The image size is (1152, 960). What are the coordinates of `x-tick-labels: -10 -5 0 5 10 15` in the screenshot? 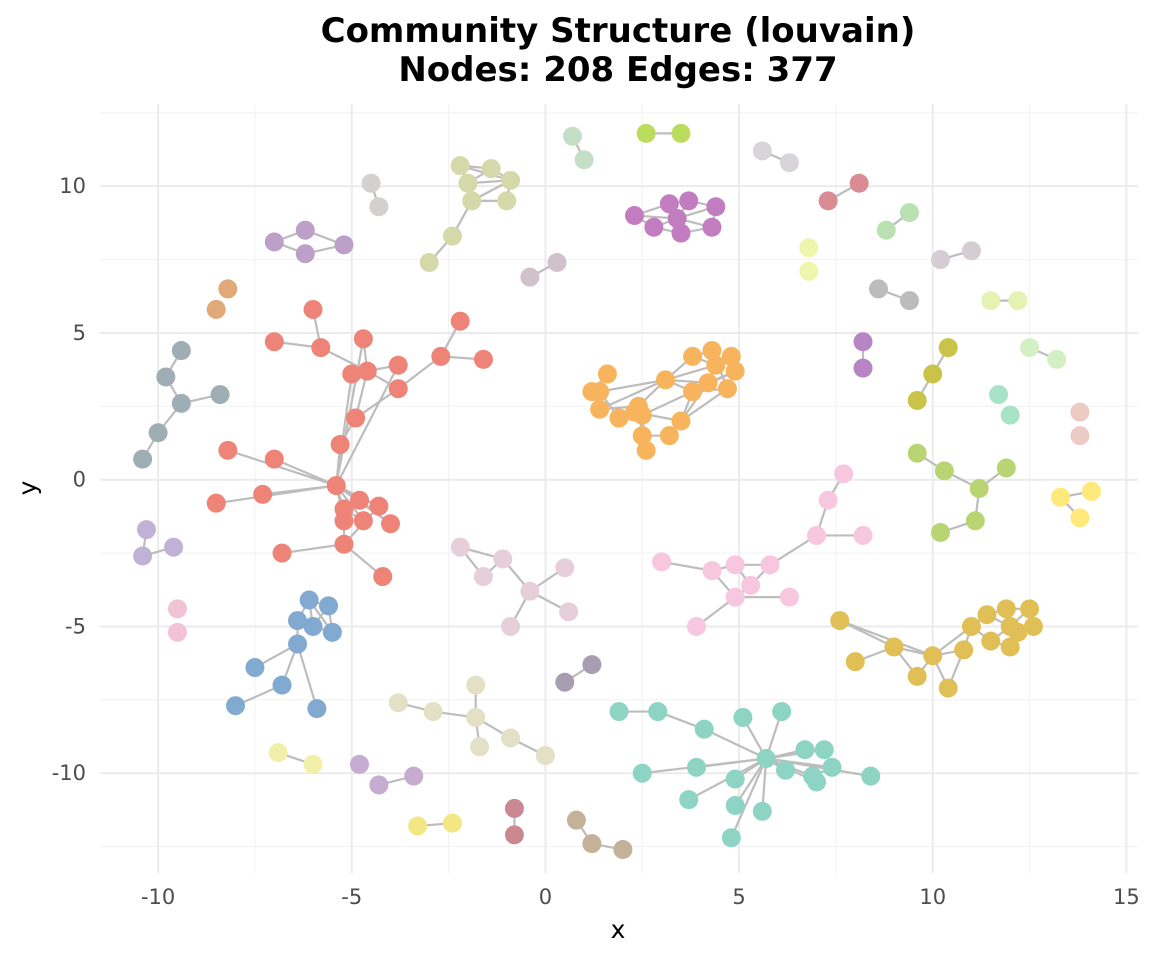 It's located at (640, 897).